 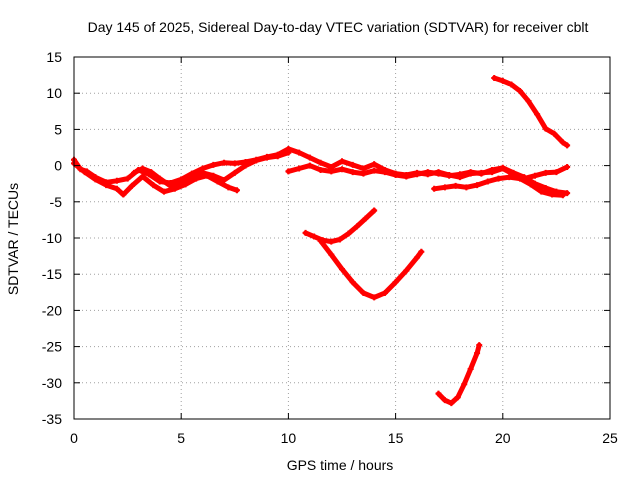 What do you see at coordinates (52, 310) in the screenshot?
I see `y-tick-label: -20` at bounding box center [52, 310].